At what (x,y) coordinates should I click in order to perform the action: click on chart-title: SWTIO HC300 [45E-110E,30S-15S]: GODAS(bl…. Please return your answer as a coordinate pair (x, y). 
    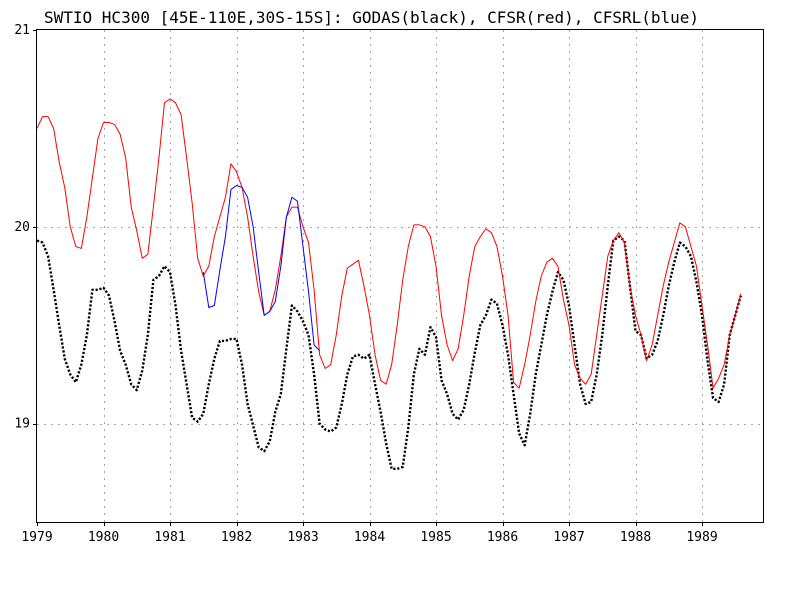
    Looking at the image, I should click on (371, 17).